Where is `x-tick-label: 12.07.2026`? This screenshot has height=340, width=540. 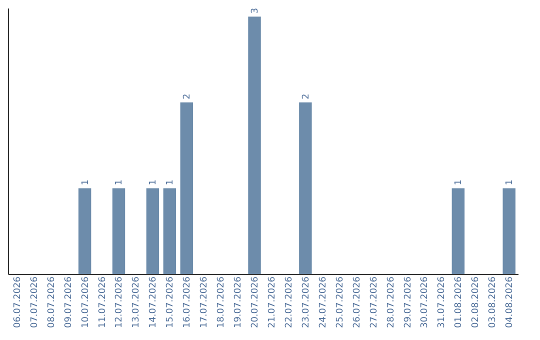 x-tick-label: 12.07.2026 is located at coordinates (119, 302).